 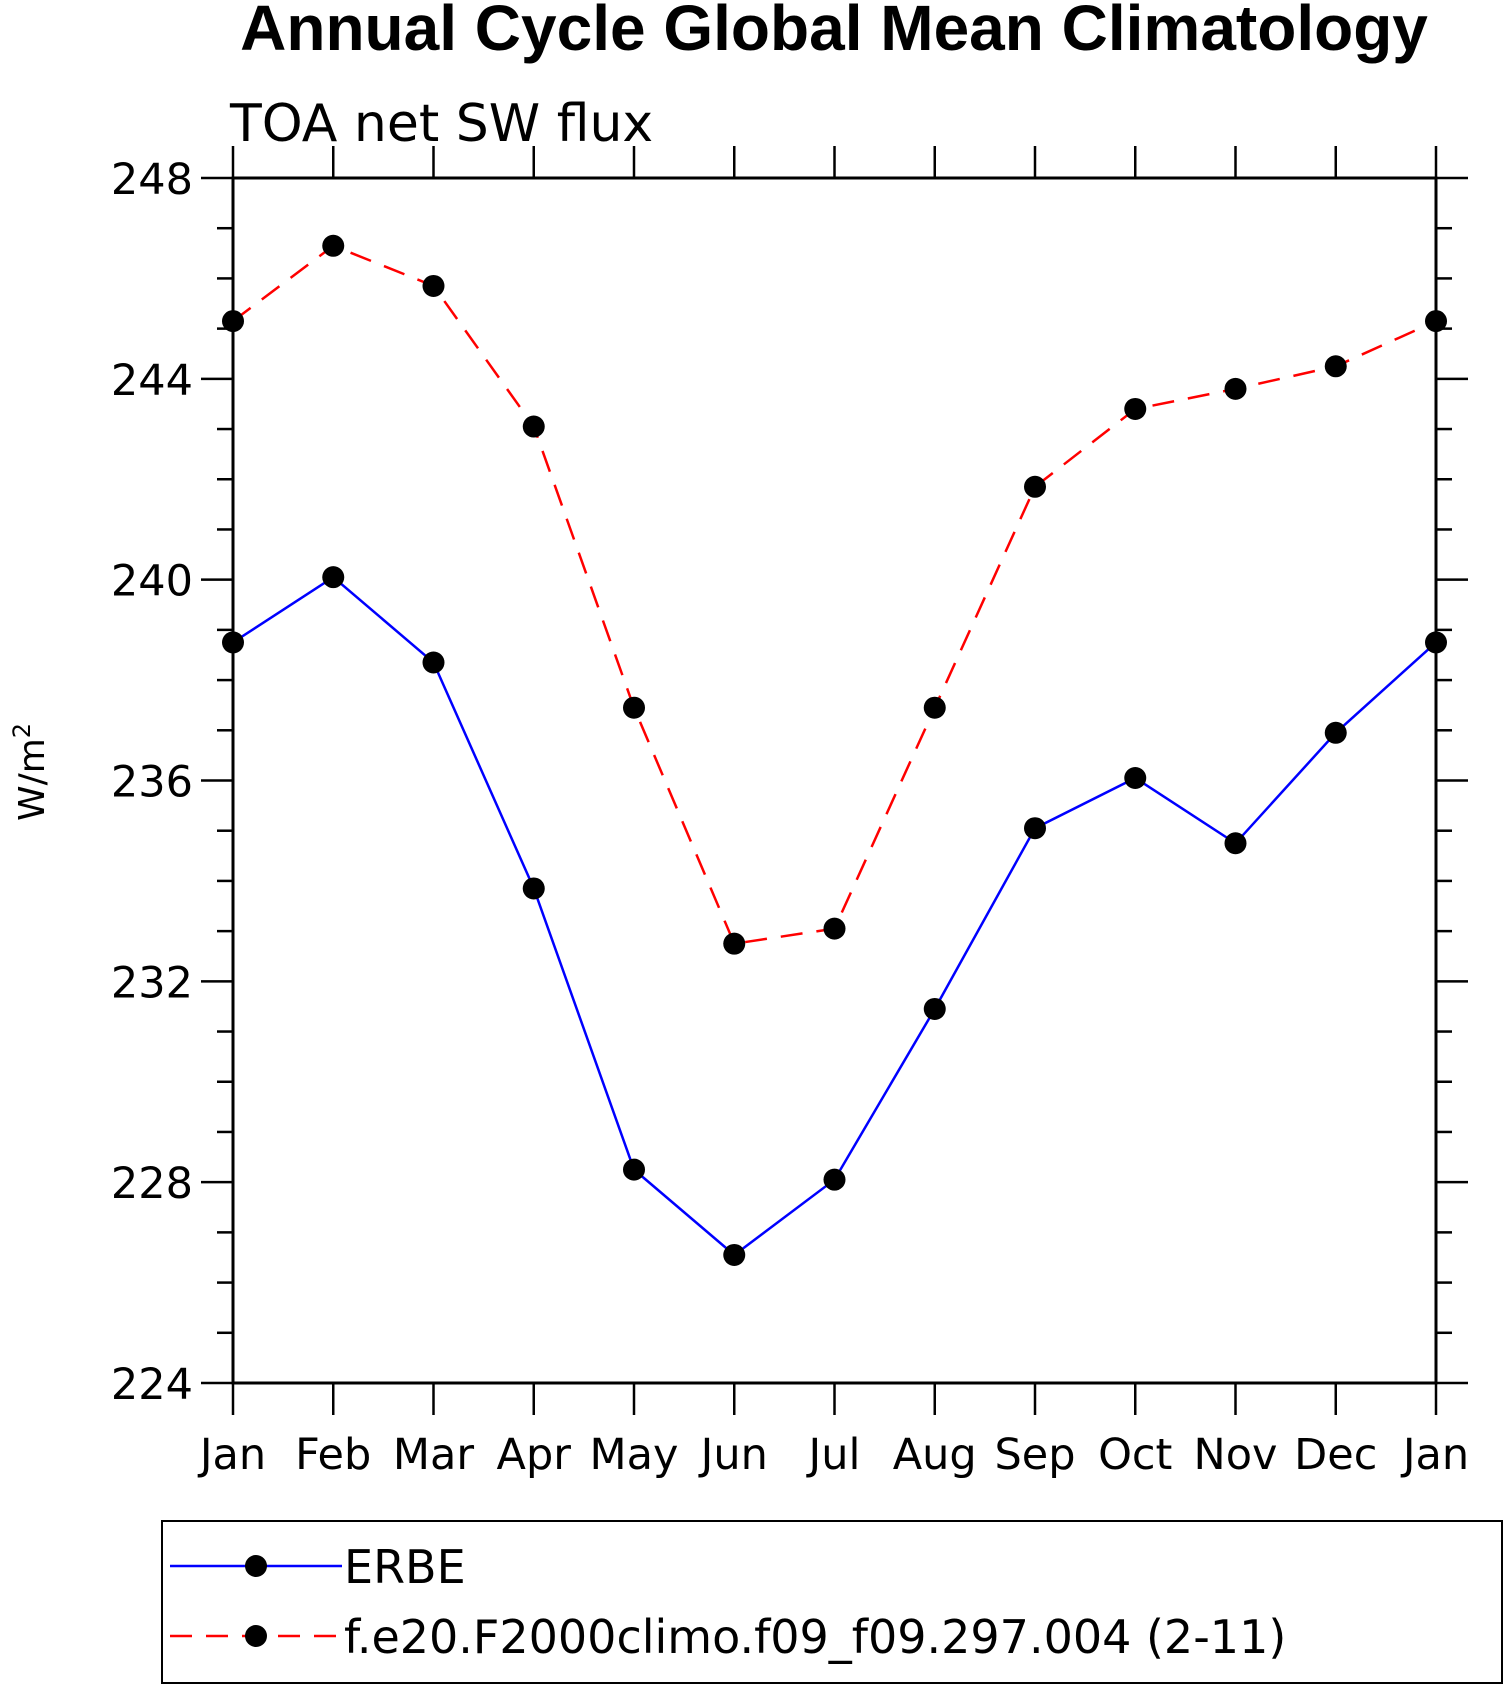 What do you see at coordinates (152, 983) in the screenshot?
I see `y-tick-label: 232` at bounding box center [152, 983].